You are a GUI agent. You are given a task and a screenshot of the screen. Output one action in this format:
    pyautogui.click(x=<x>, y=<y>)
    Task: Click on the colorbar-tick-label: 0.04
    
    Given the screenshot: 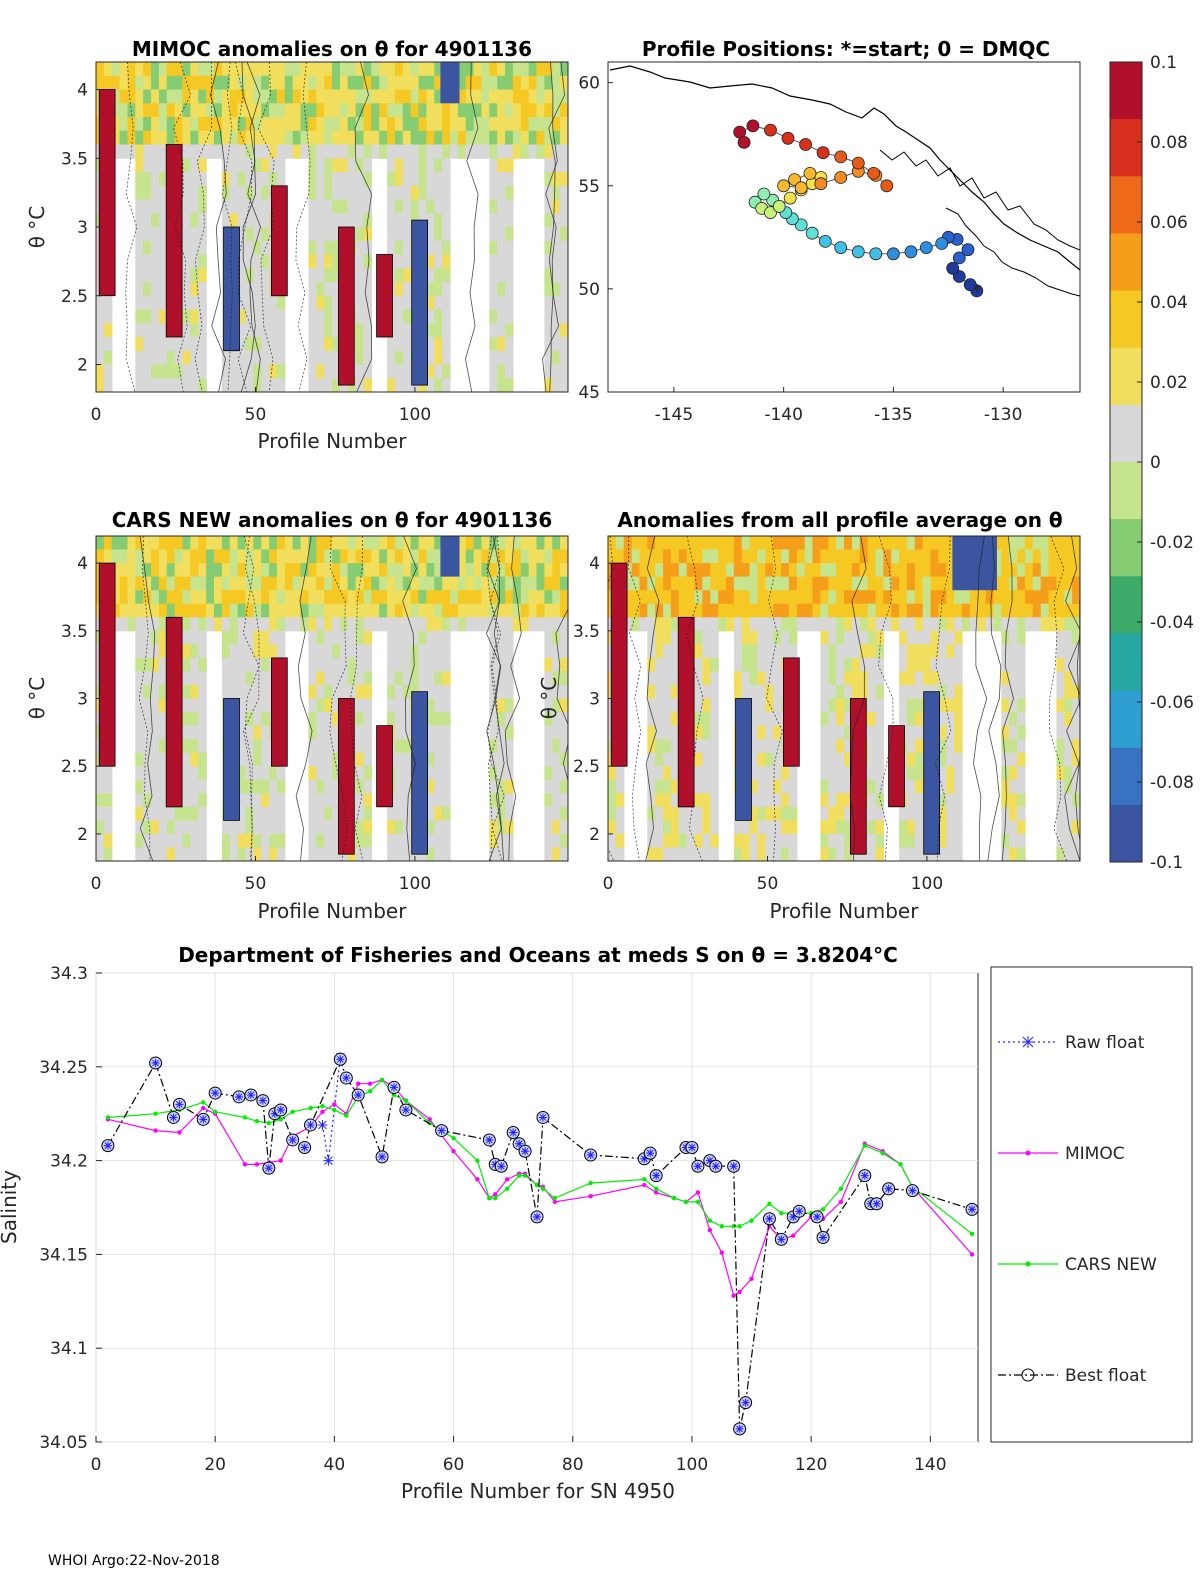 What is the action you would take?
    pyautogui.click(x=1169, y=303)
    